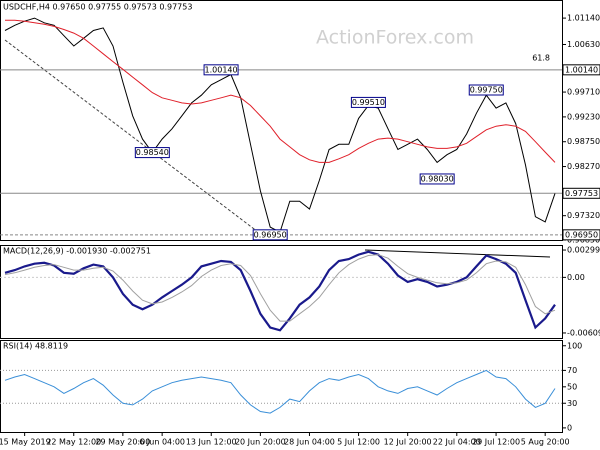 The image size is (600, 450). Describe the element at coordinates (35, 346) in the screenshot. I see `rsi-title: RSI(14) 48.8119` at that location.